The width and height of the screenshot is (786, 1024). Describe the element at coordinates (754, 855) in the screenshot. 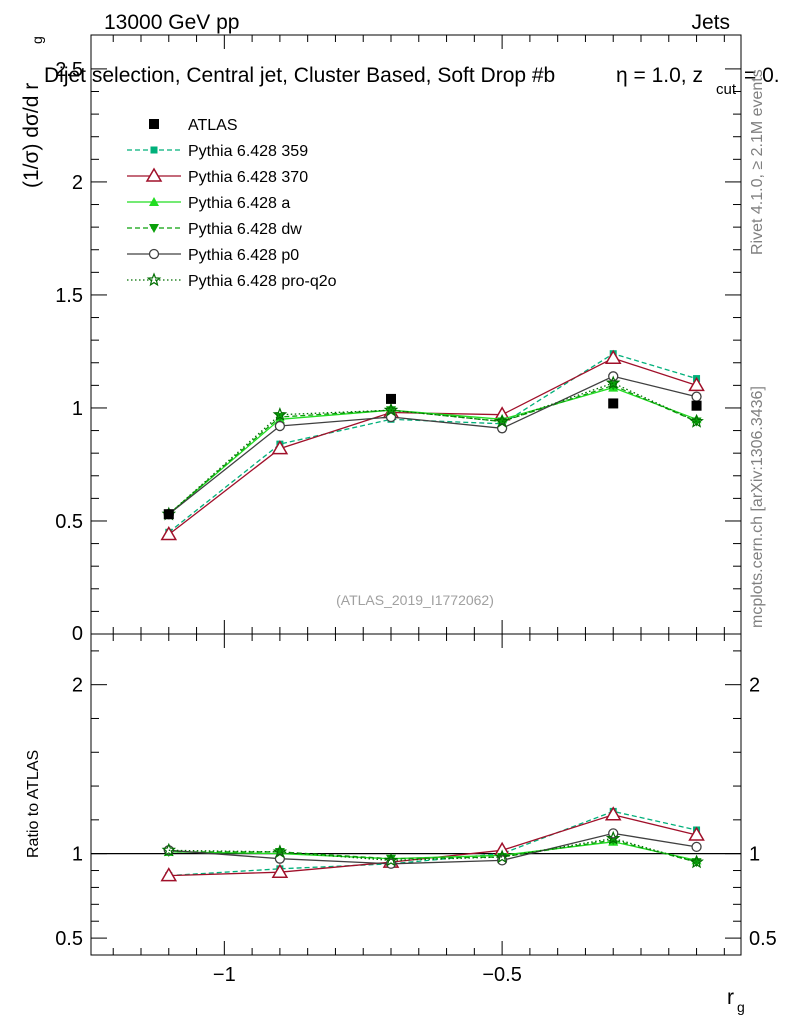

I see `ratio-tick-label-right: 1` at that location.